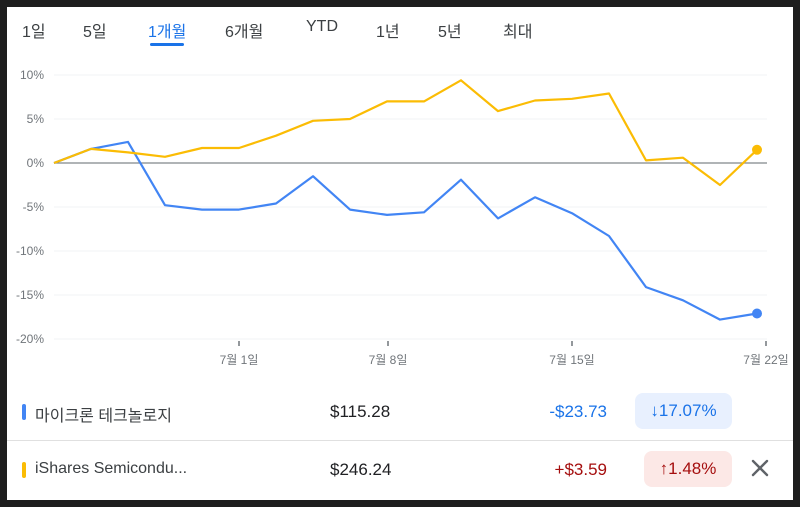  I want to click on tab-5y: 5년, so click(450, 30).